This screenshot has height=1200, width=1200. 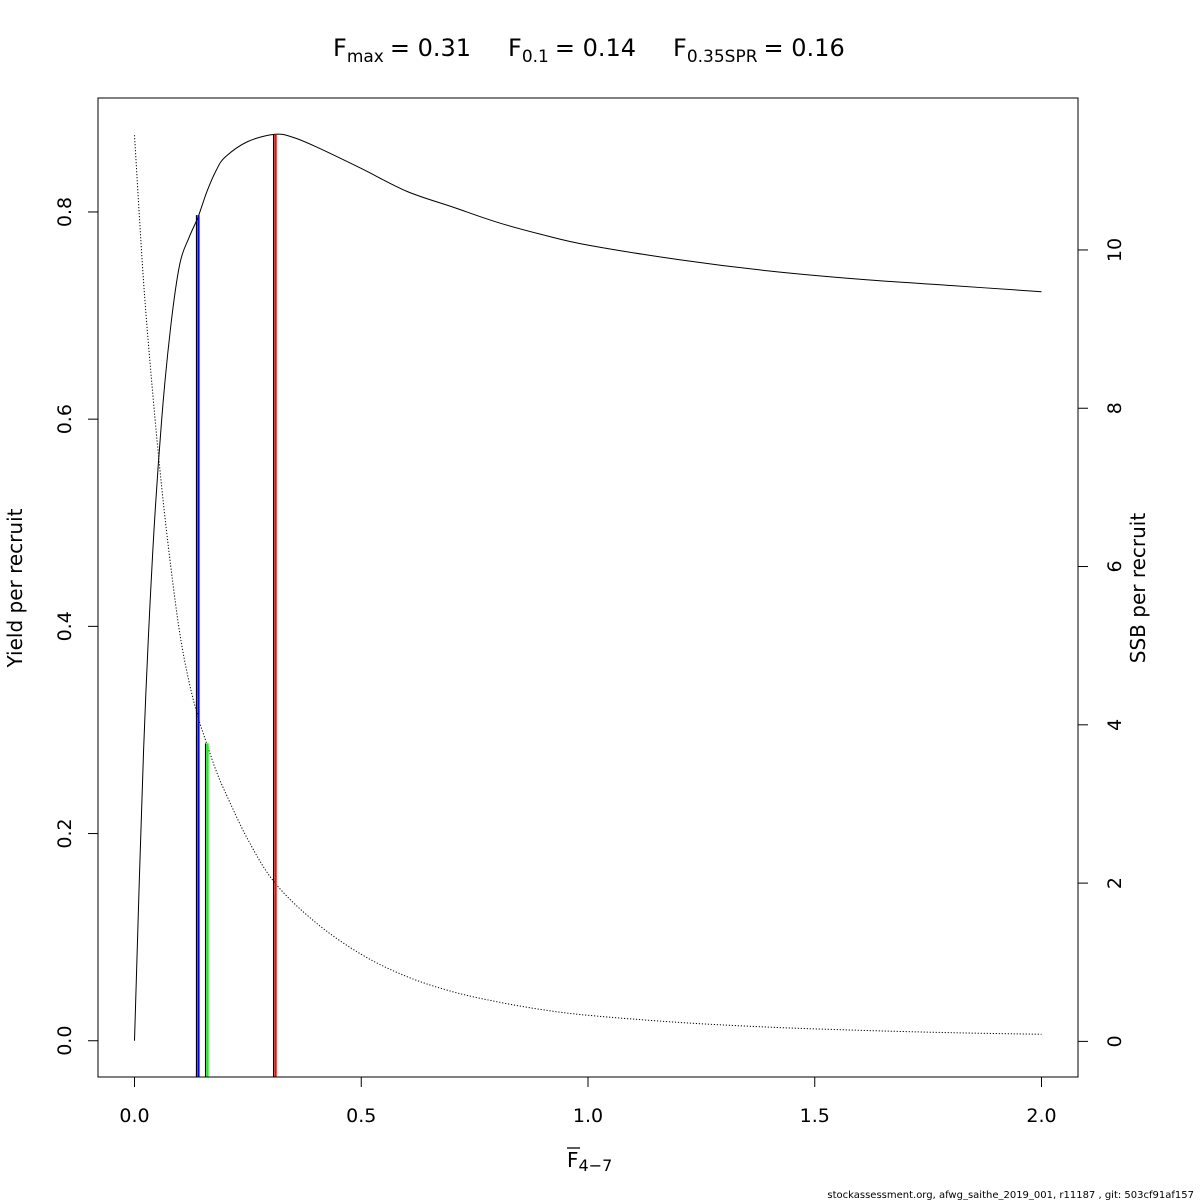 I want to click on y-right-tick-label: 6, so click(x=1115, y=566).